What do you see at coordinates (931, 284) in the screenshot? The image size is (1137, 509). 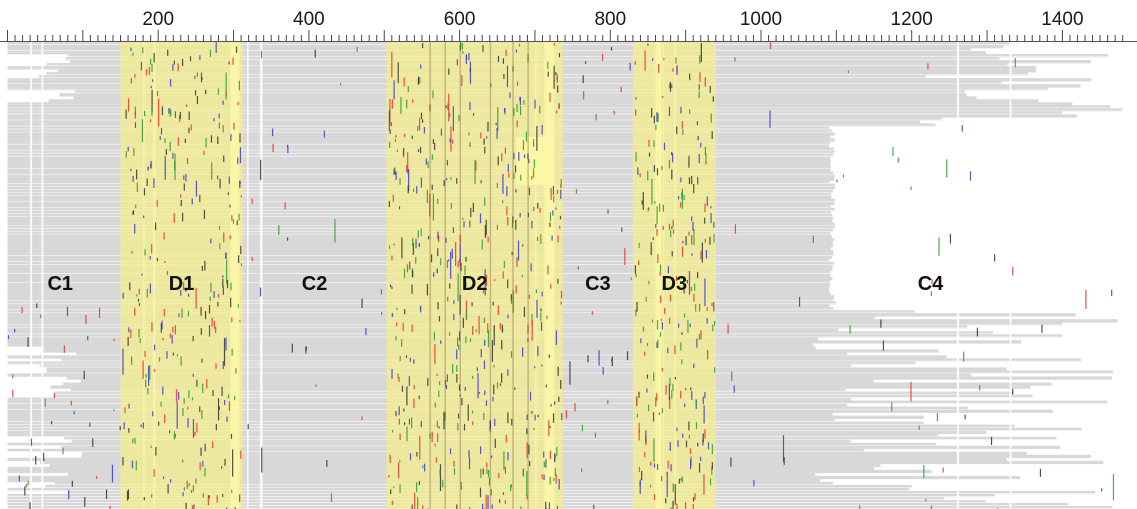 I see `region-label-c4: C4` at bounding box center [931, 284].